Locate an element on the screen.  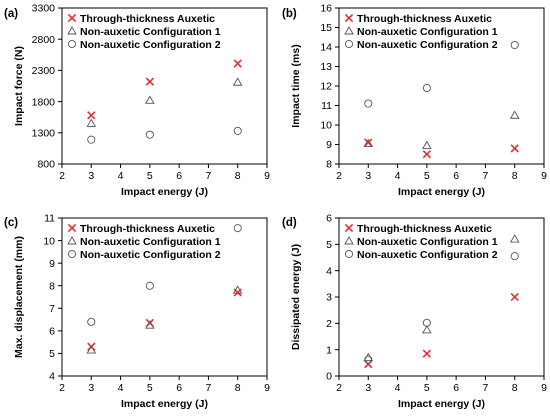
panel-a-point-x-0-stroke-b is located at coordinates (91, 115).